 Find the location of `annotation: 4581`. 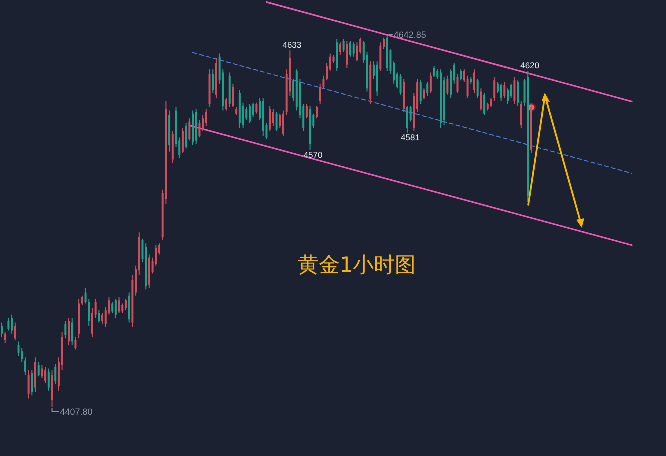

annotation: 4581 is located at coordinates (410, 137).